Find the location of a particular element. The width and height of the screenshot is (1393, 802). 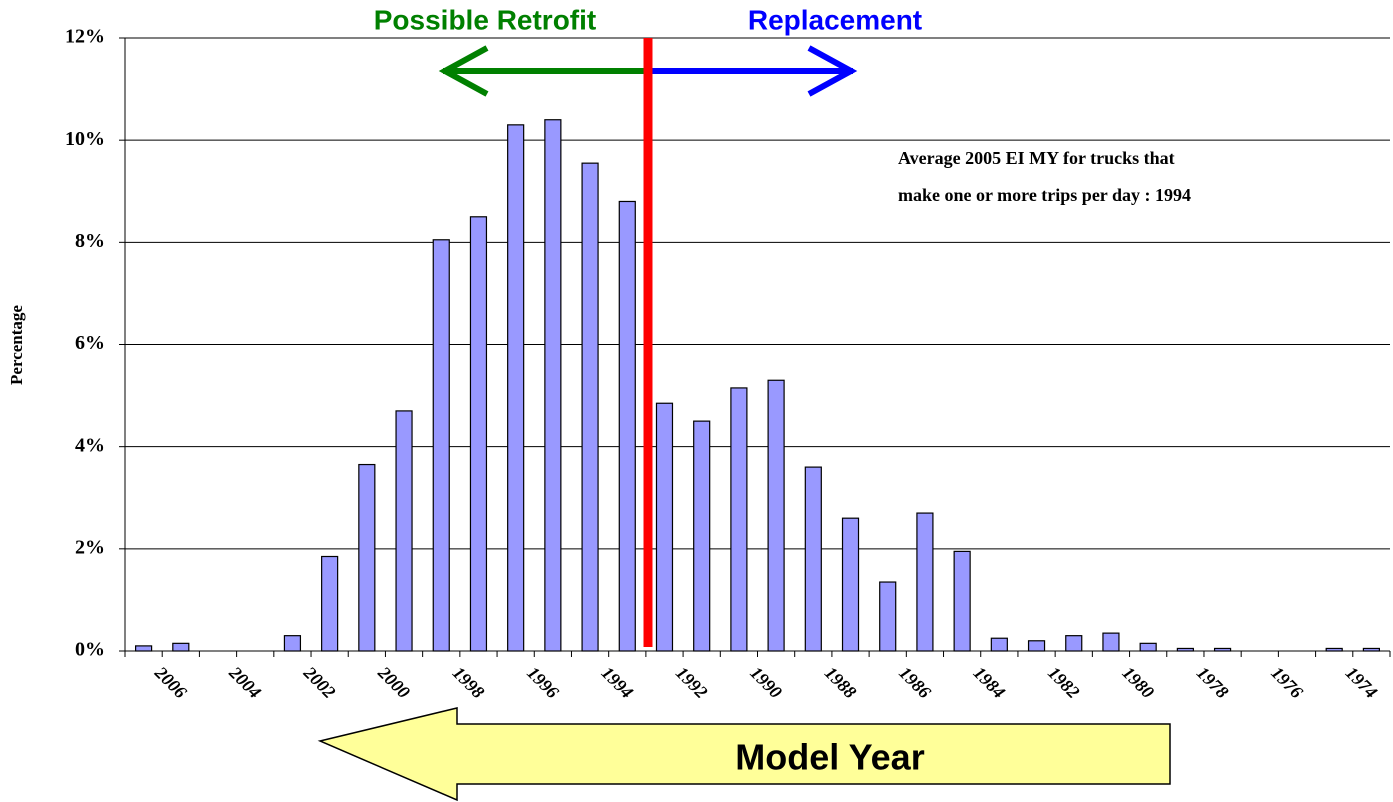

y-axis-label: Percentage is located at coordinates (16, 345).